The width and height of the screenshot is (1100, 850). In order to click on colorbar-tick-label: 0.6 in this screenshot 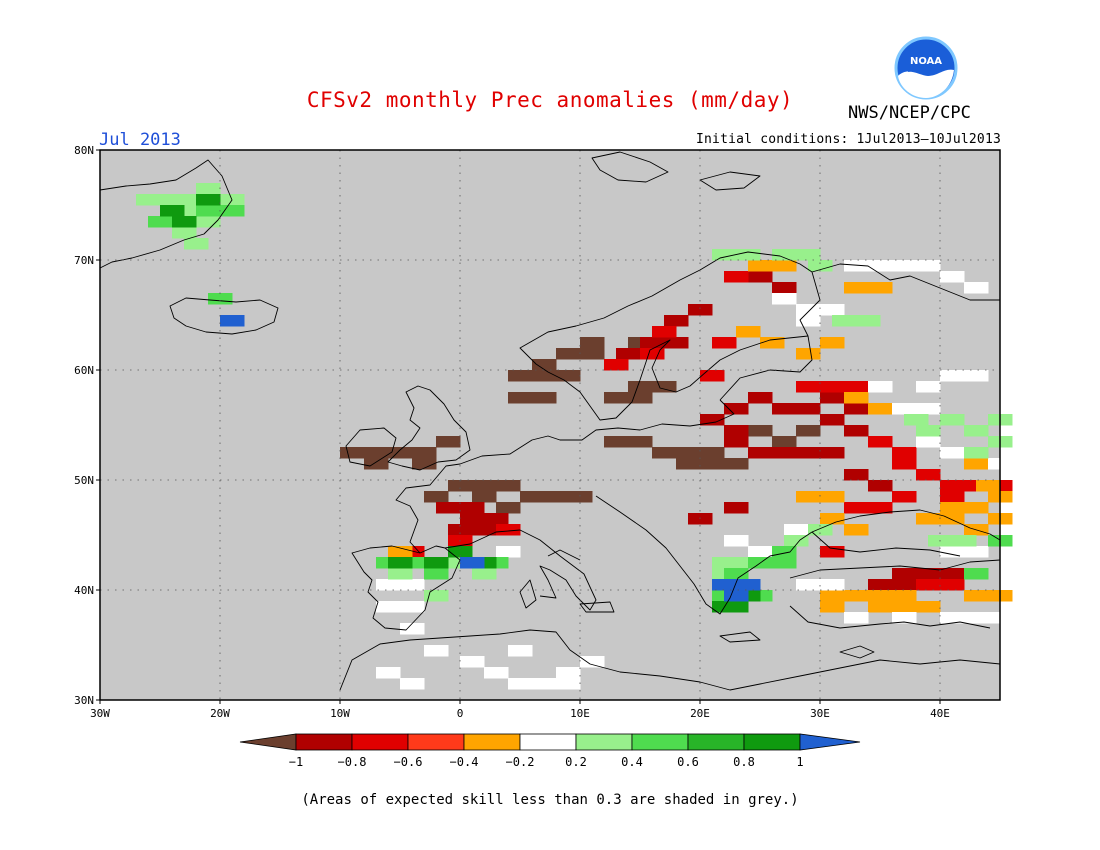, I will do `click(688, 762)`.